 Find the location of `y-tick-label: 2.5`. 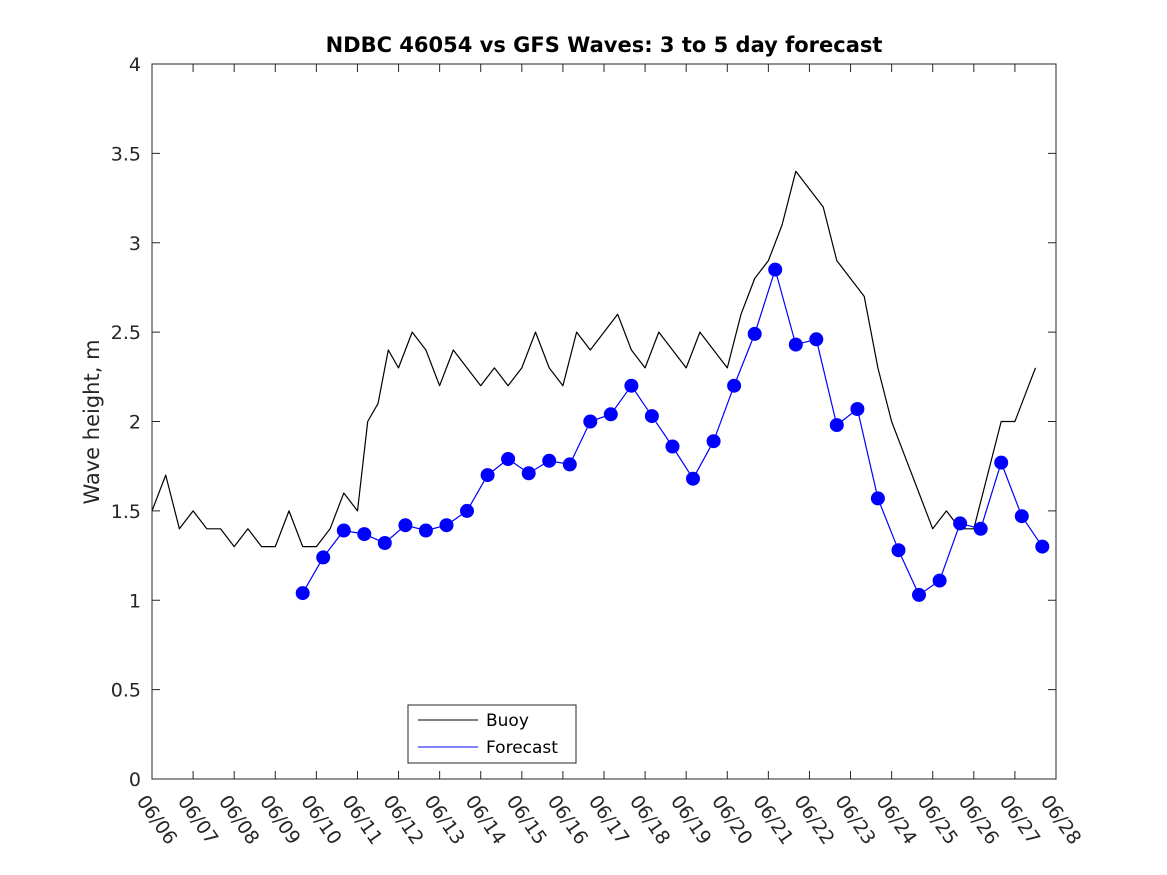

y-tick-label: 2.5 is located at coordinates (126, 333).